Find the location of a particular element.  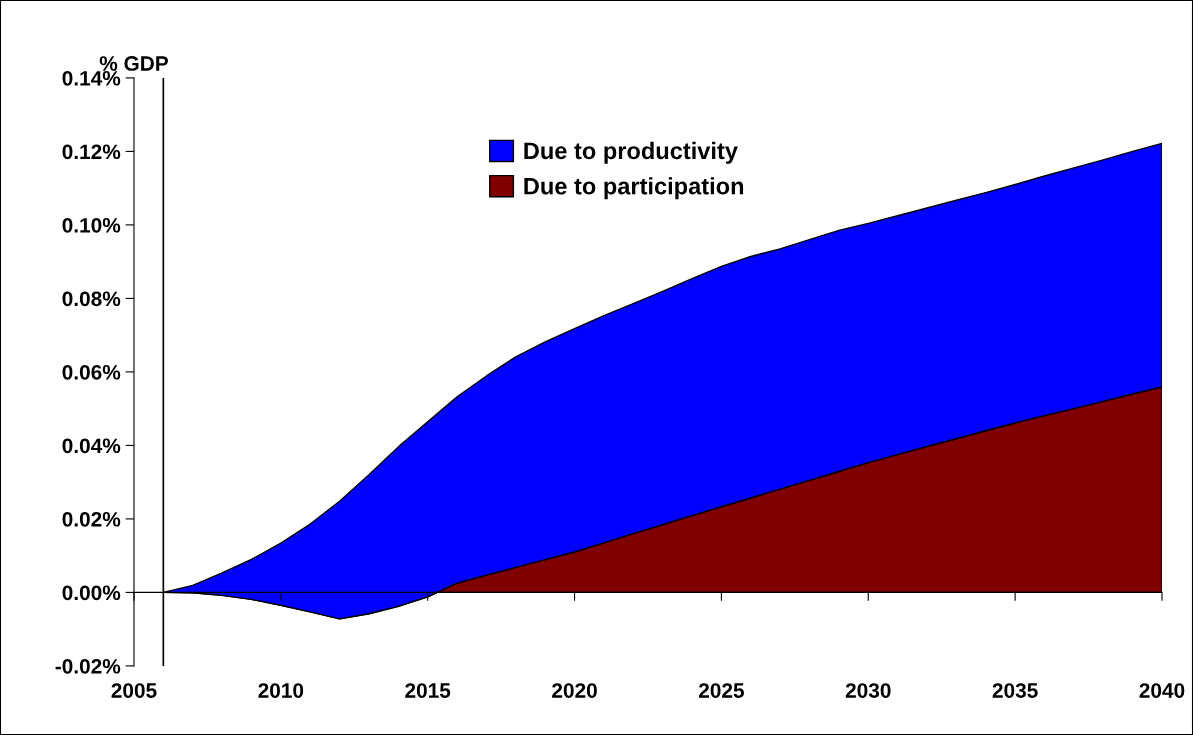

legend-label: Due to participation is located at coordinates (634, 188).